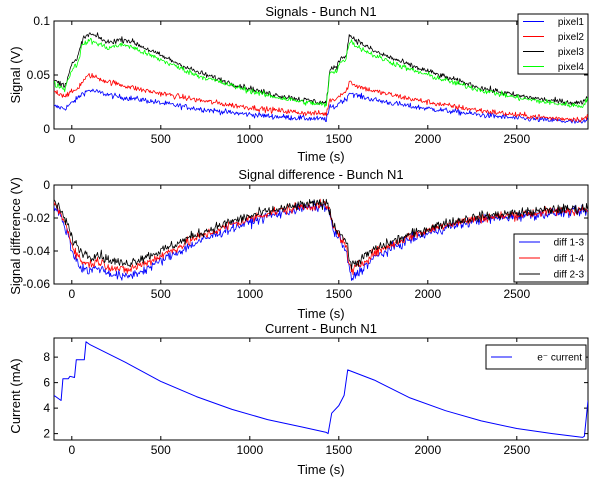 The width and height of the screenshot is (591, 481). What do you see at coordinates (46, 383) in the screenshot?
I see `current-ytick-label: 6` at bounding box center [46, 383].